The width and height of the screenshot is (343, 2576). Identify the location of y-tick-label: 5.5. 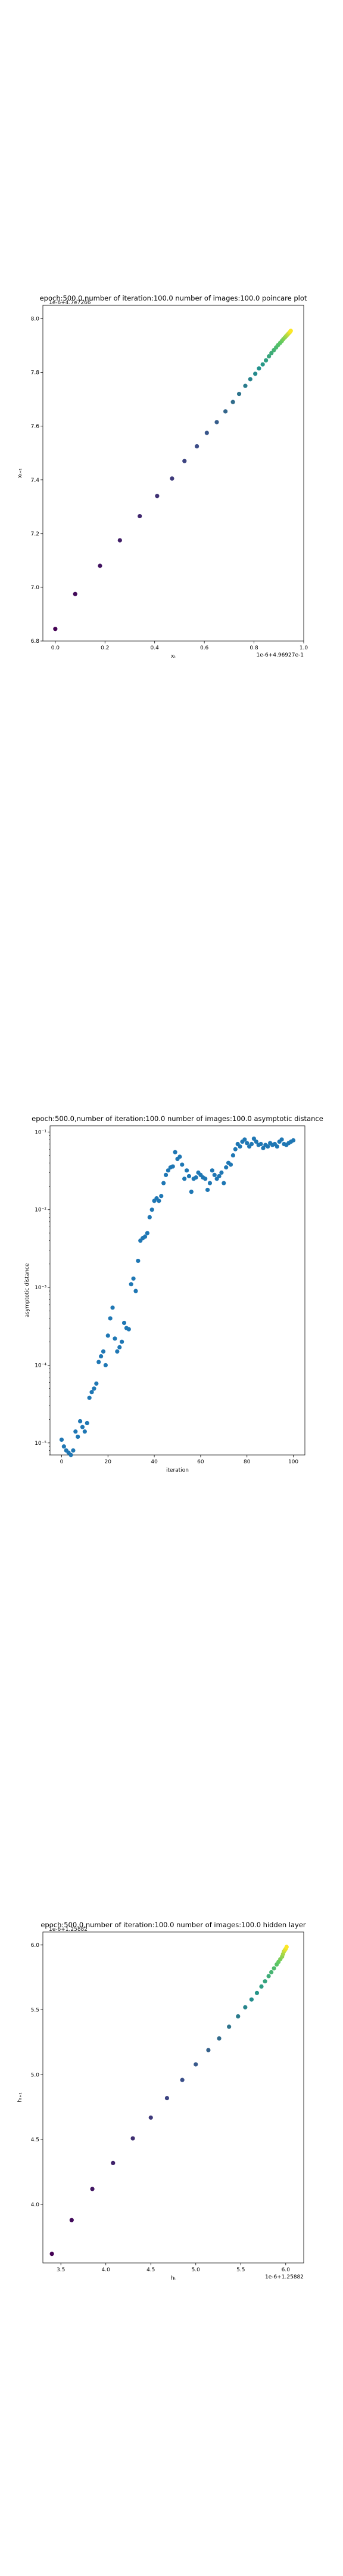
(35, 2011).